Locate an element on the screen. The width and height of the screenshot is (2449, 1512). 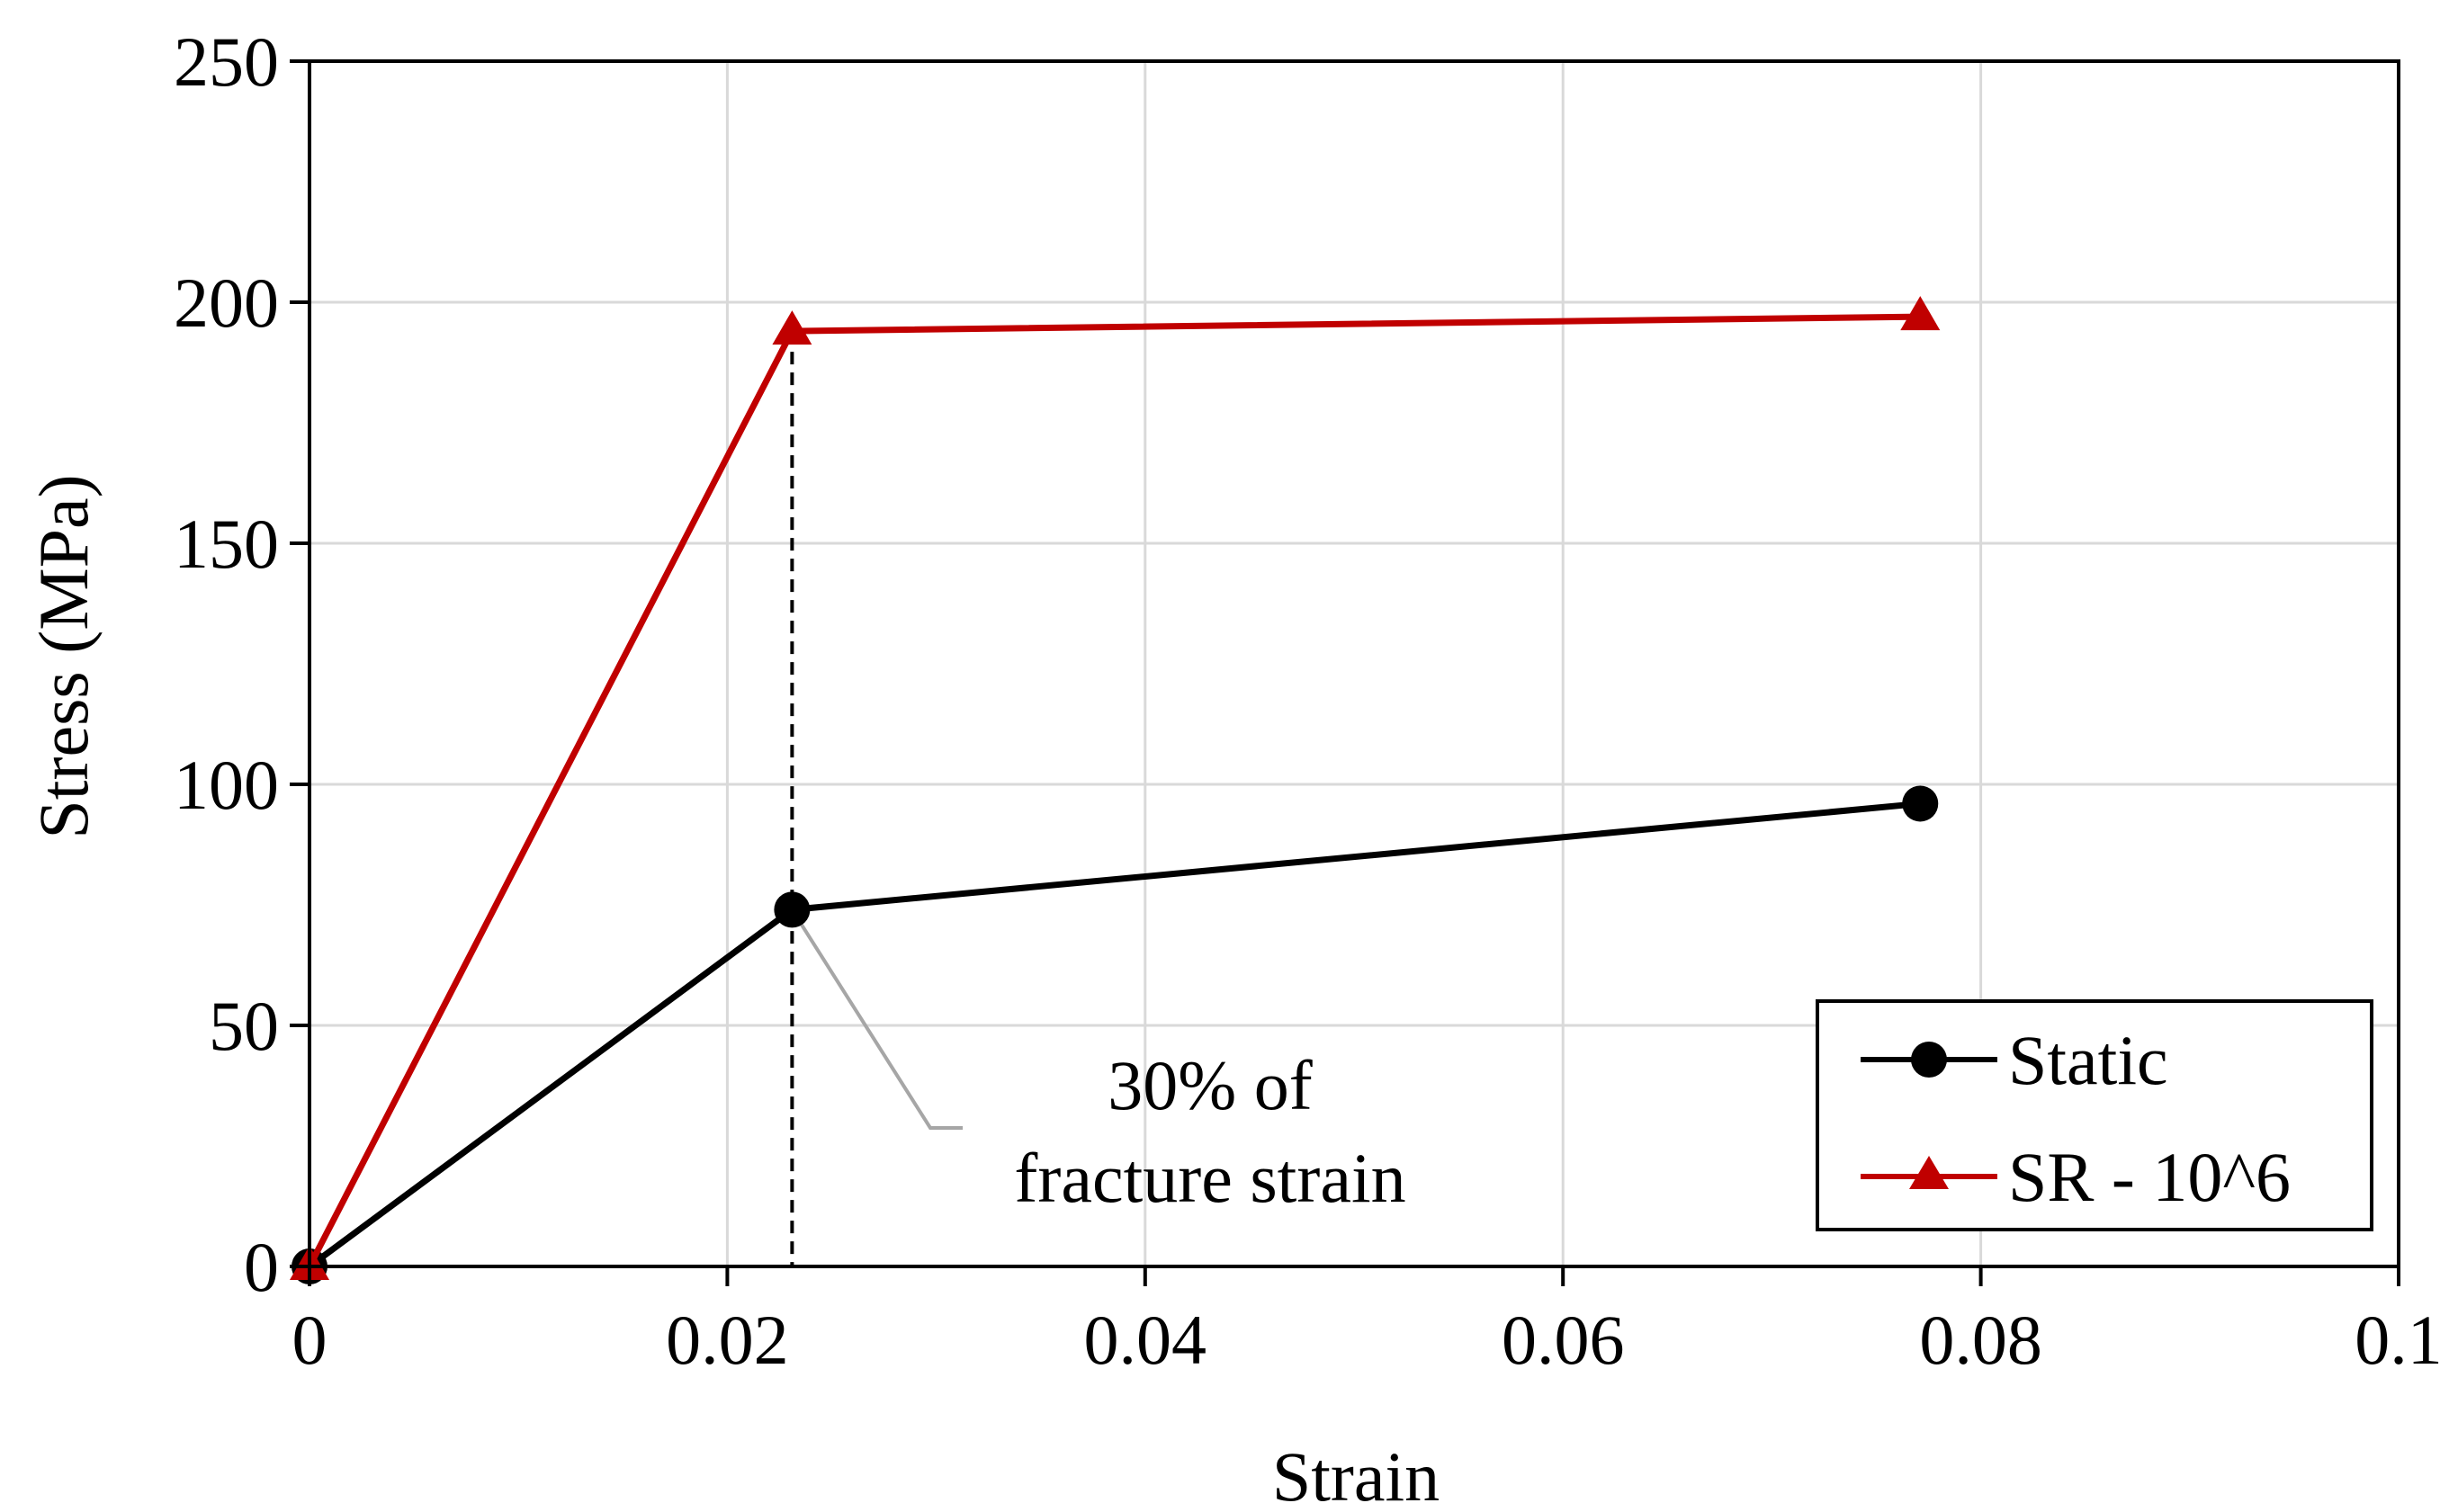
x-tick-label-0: 0 is located at coordinates (309, 1340).